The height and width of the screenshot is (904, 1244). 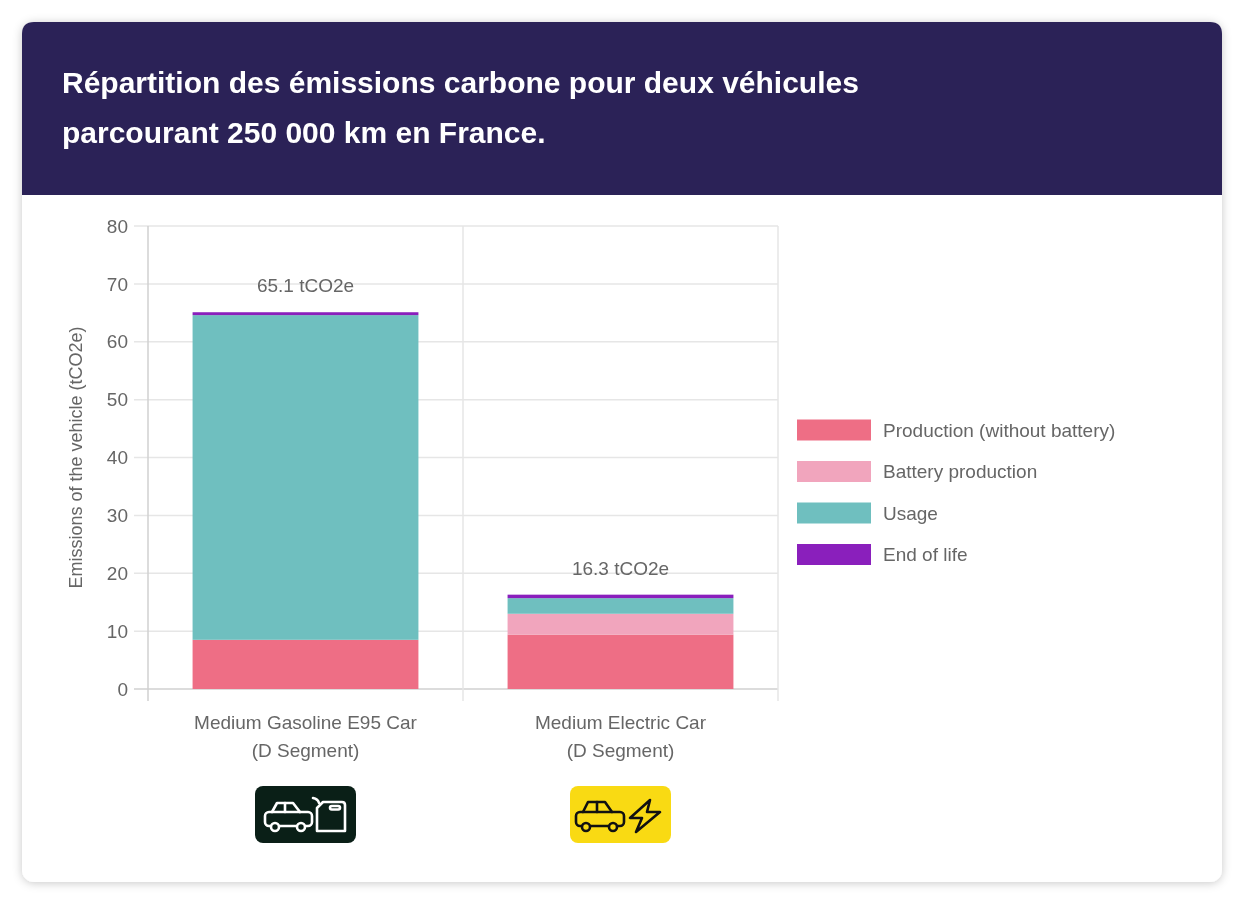 What do you see at coordinates (620, 568) in the screenshot?
I see `total-label: 16.3 tCO2e` at bounding box center [620, 568].